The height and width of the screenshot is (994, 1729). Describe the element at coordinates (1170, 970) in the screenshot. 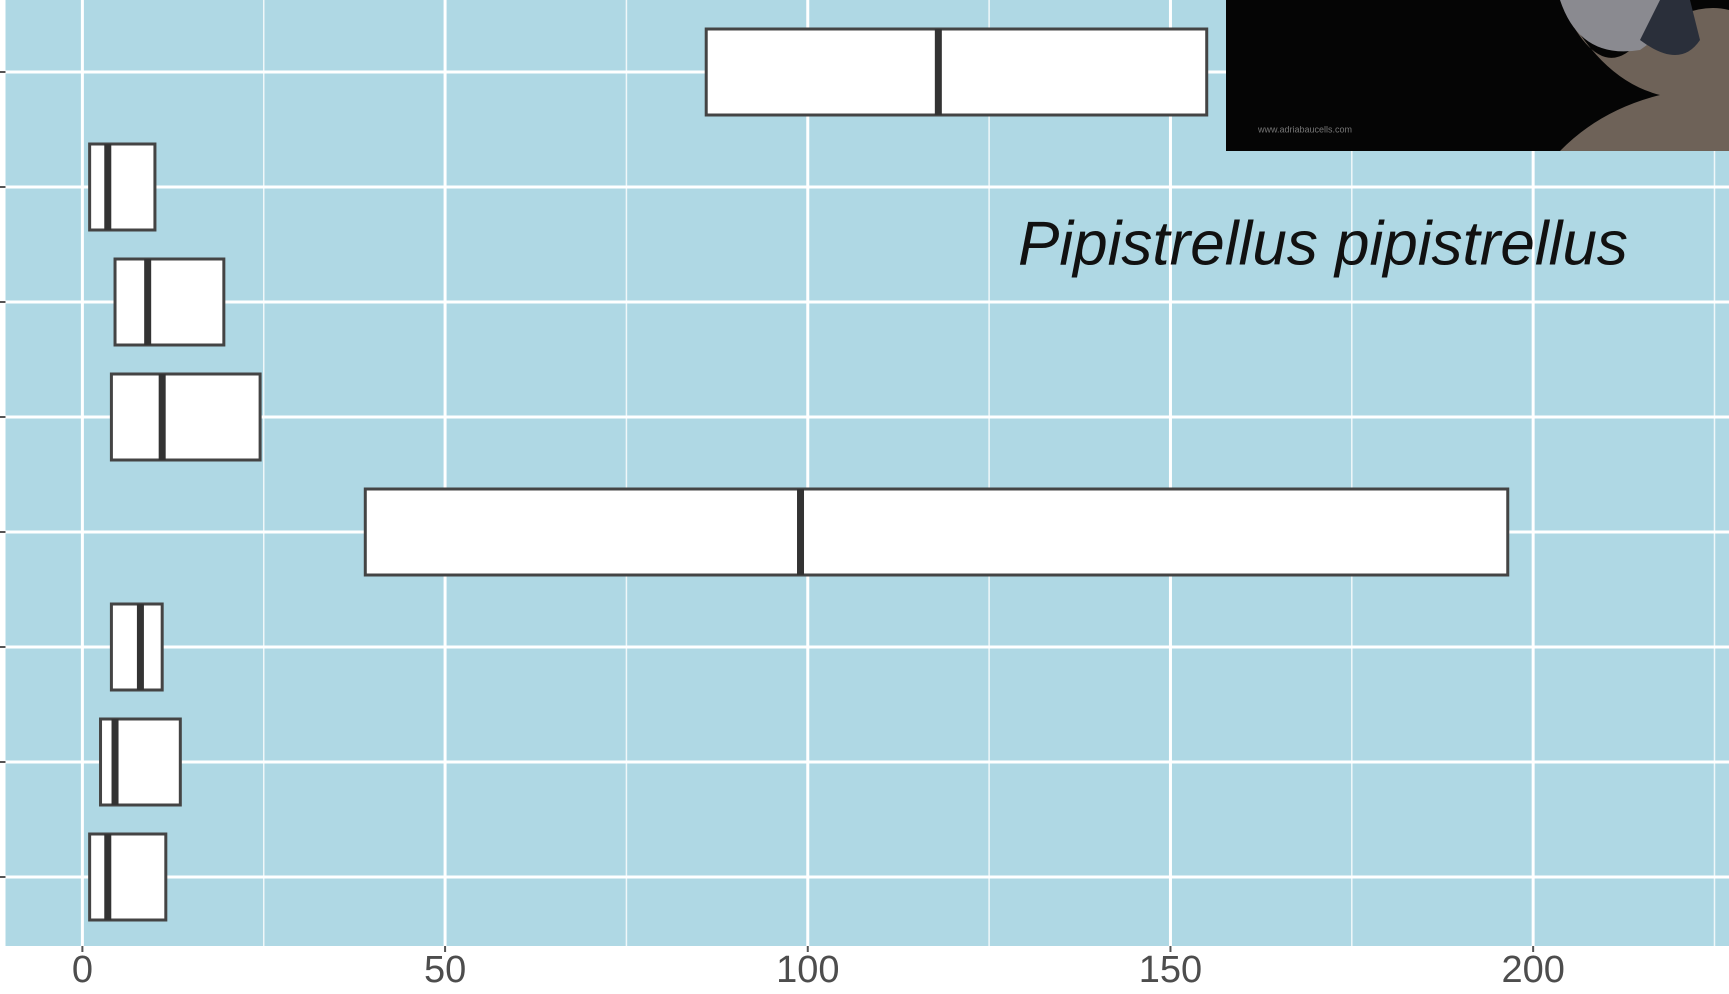

I see `x-tick-label: 150` at that location.